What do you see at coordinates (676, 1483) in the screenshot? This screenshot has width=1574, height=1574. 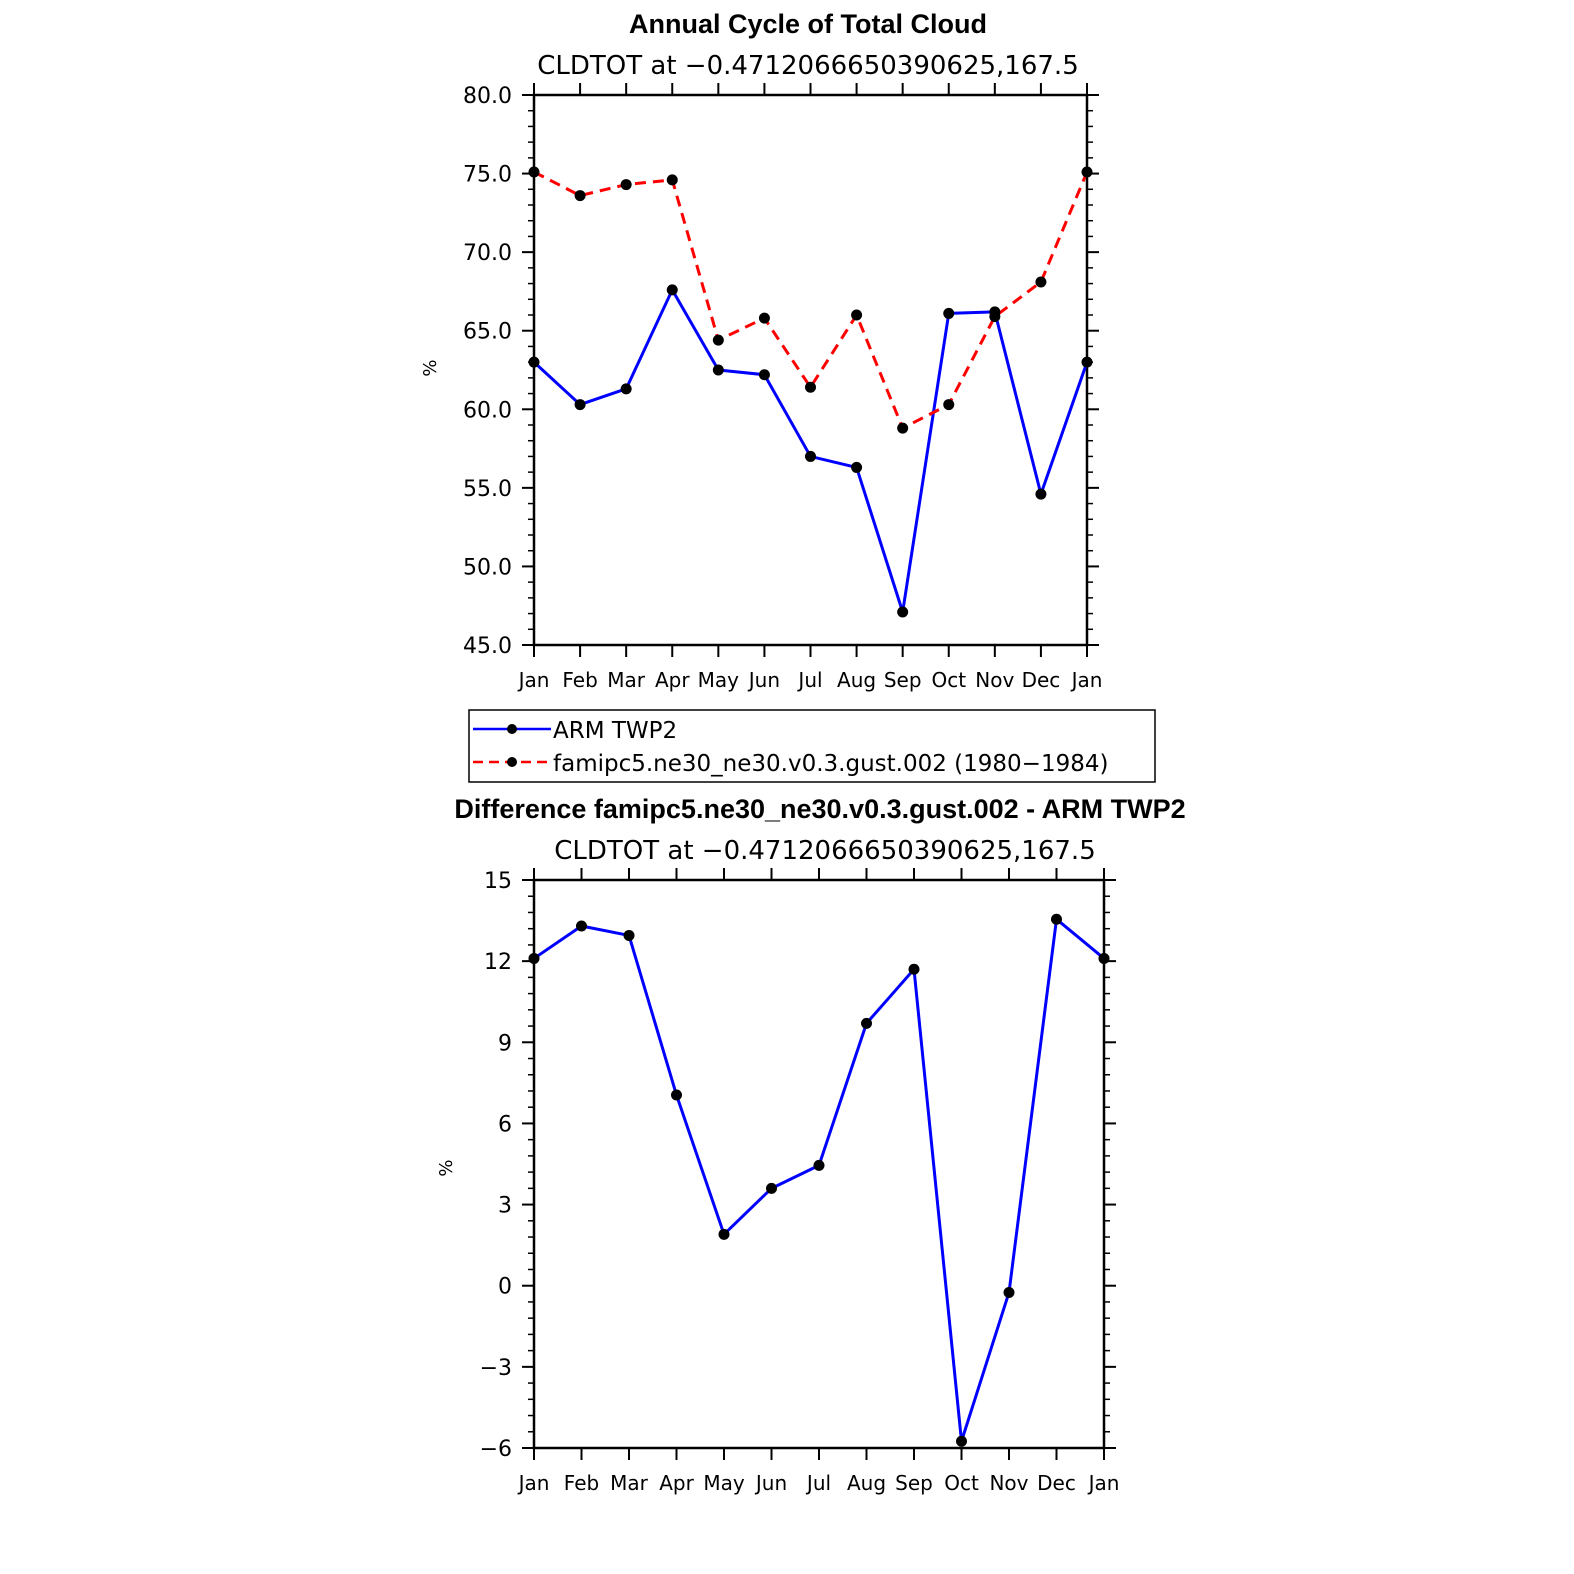 I see `x-tick-label: Apr` at bounding box center [676, 1483].